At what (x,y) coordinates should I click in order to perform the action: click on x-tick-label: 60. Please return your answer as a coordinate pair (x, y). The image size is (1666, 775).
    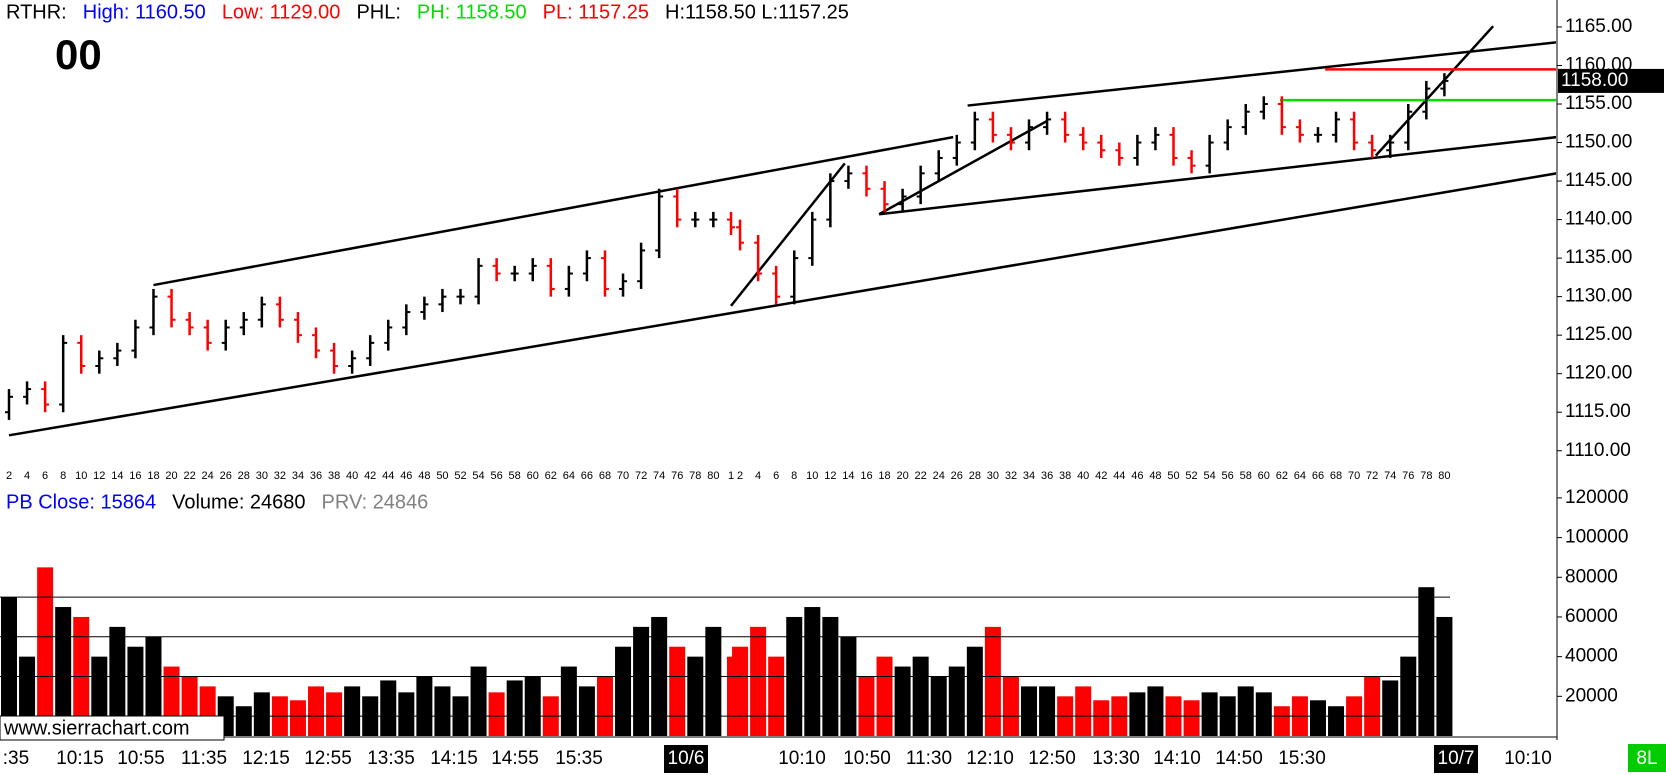
    Looking at the image, I should click on (533, 476).